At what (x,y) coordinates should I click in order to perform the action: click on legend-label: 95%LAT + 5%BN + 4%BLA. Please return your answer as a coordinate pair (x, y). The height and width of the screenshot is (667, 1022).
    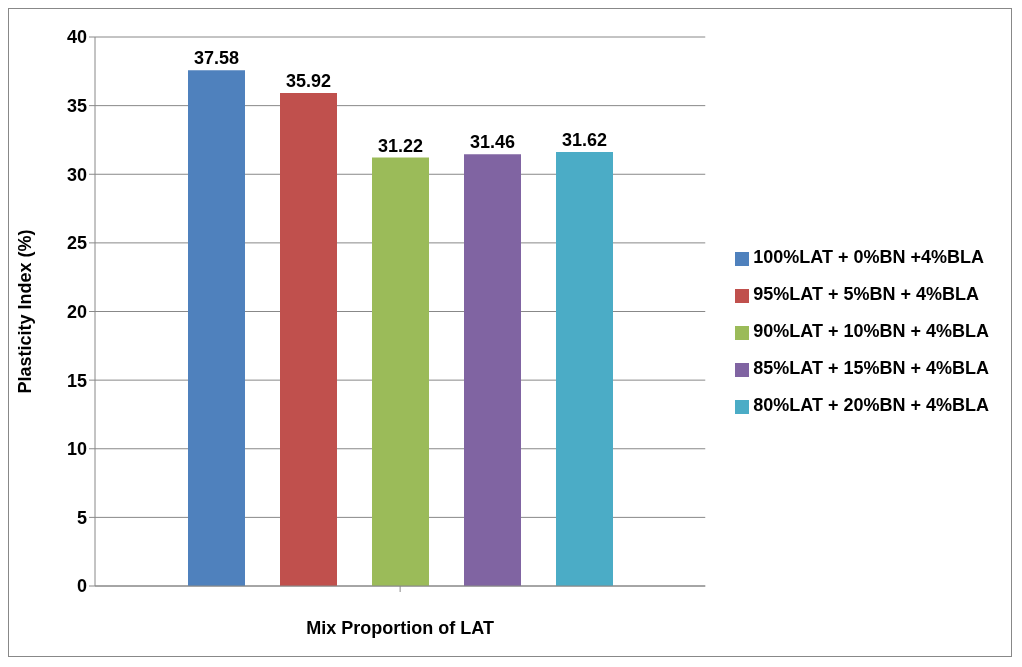
    Looking at the image, I should click on (866, 294).